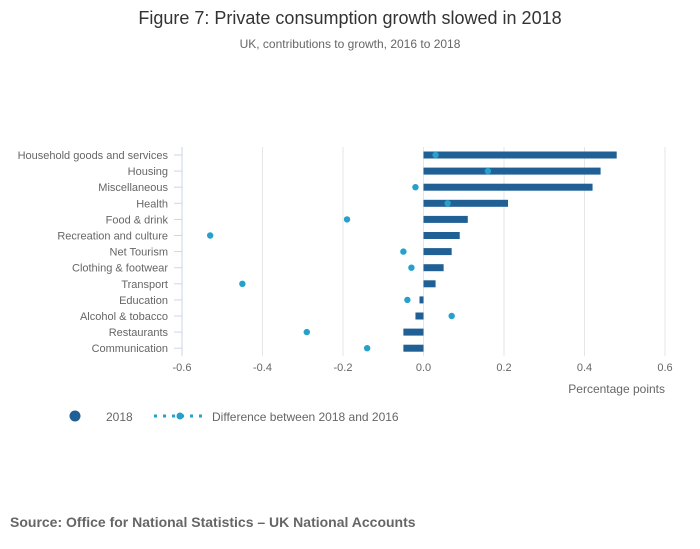  Describe the element at coordinates (130, 349) in the screenshot. I see `category-label: Communication` at that location.